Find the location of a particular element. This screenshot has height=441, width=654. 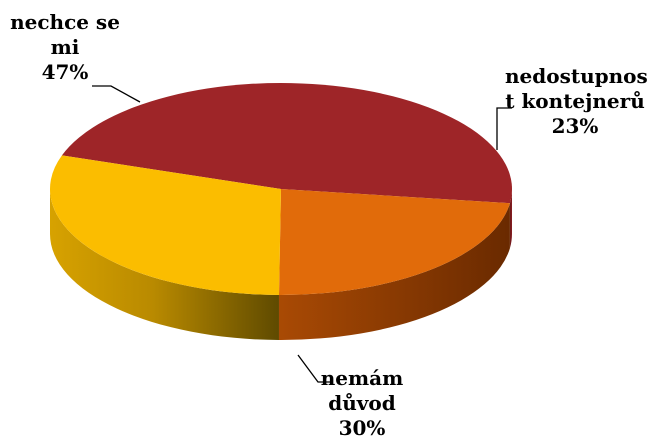

slice-label-nemam-duvod: nemám důvod 30% is located at coordinates (362, 403).